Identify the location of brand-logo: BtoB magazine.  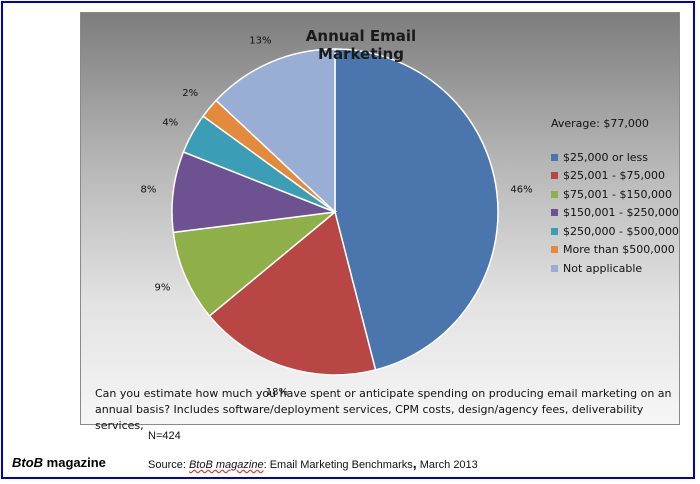
(59, 462).